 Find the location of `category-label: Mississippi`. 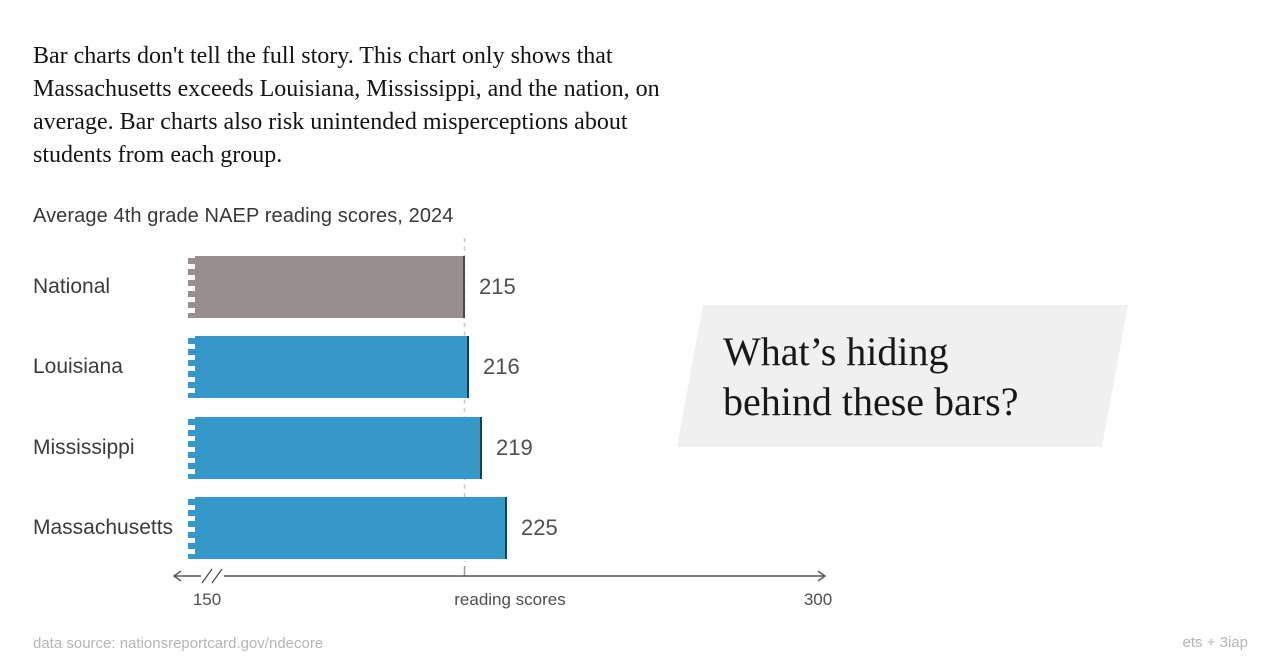

category-label: Mississippi is located at coordinates (84, 447).